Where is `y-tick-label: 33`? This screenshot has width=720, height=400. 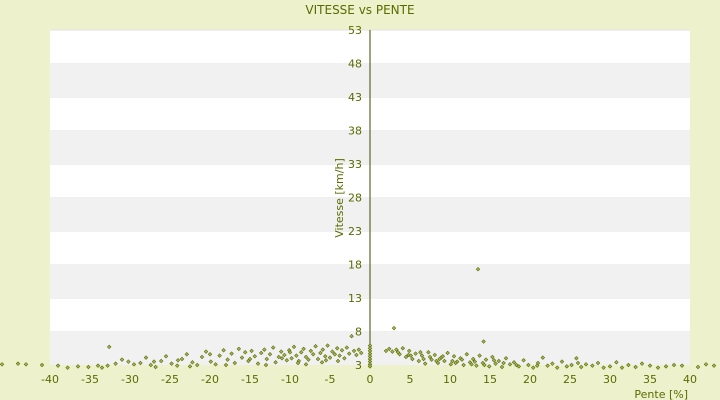 y-tick-label: 33 is located at coordinates (355, 164).